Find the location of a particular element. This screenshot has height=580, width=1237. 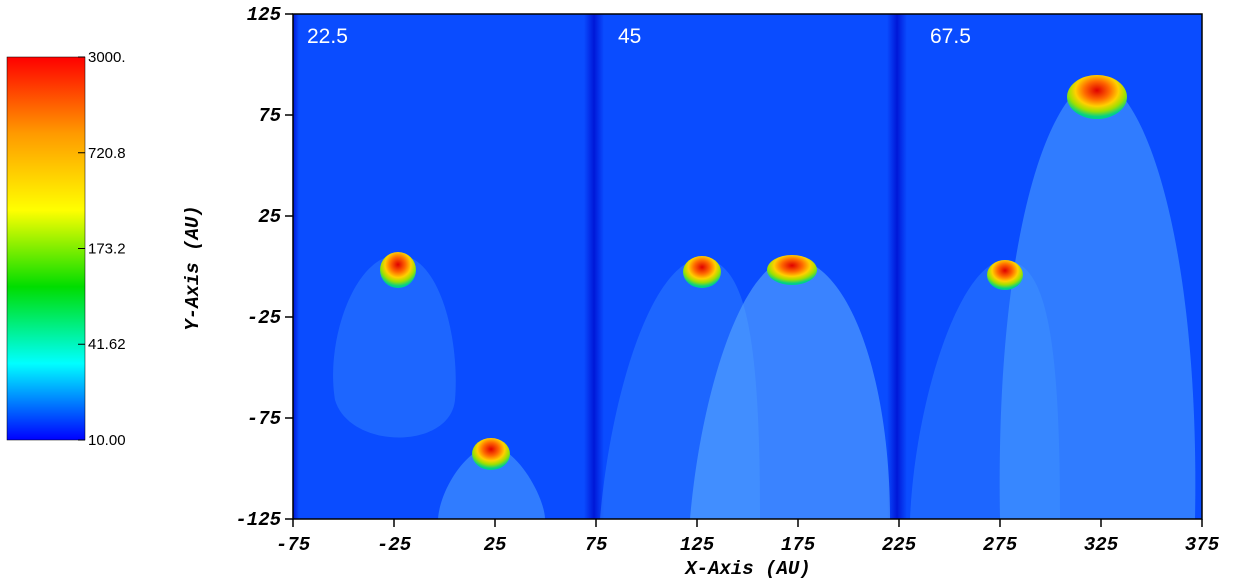

y-tick-label: 25 is located at coordinates (269, 217).